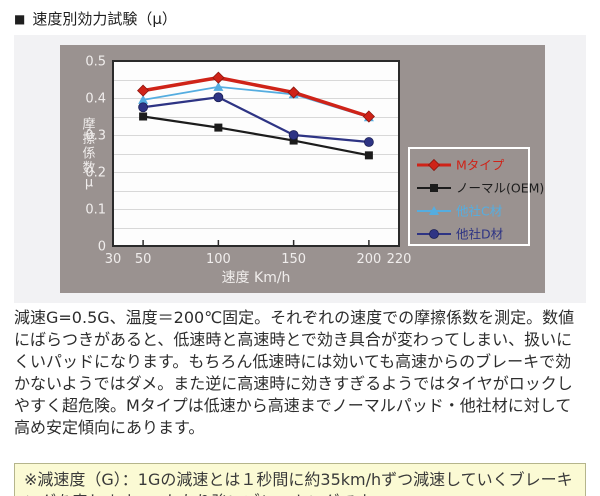 The height and width of the screenshot is (496, 600). Describe the element at coordinates (480, 165) in the screenshot. I see `legend-label: Mタイプ` at that location.